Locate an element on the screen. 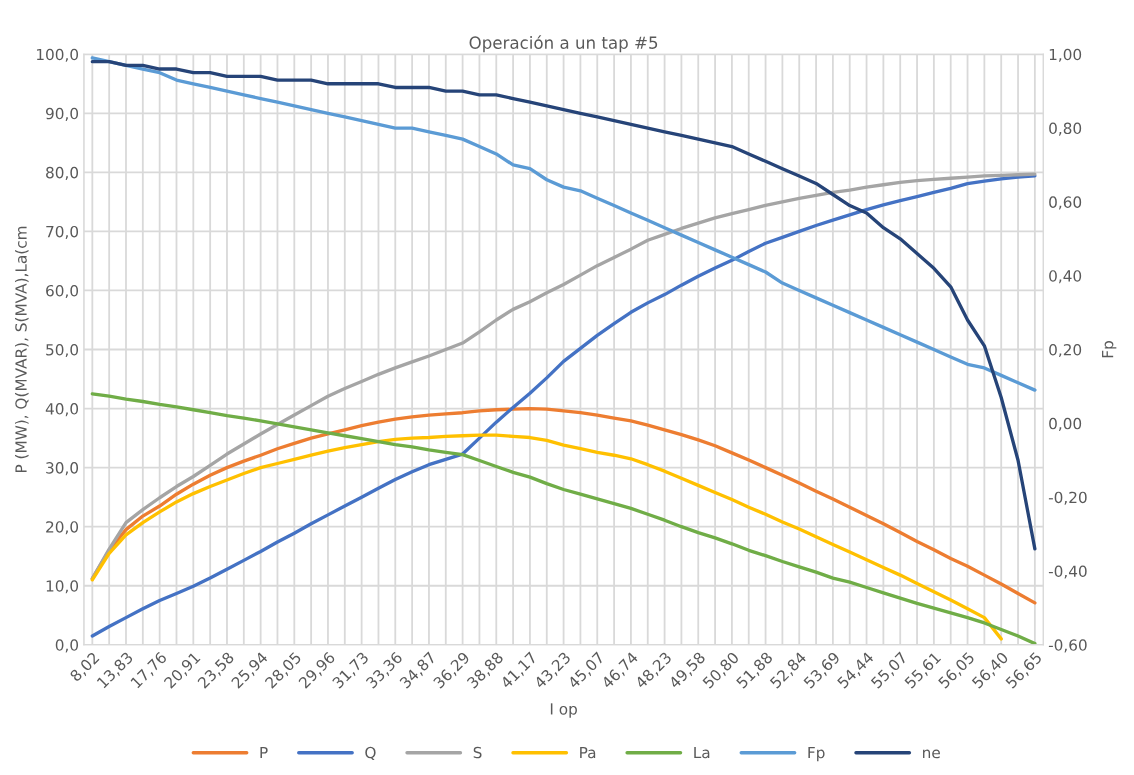  y2-tick-label: 1,00 is located at coordinates (1065, 55).